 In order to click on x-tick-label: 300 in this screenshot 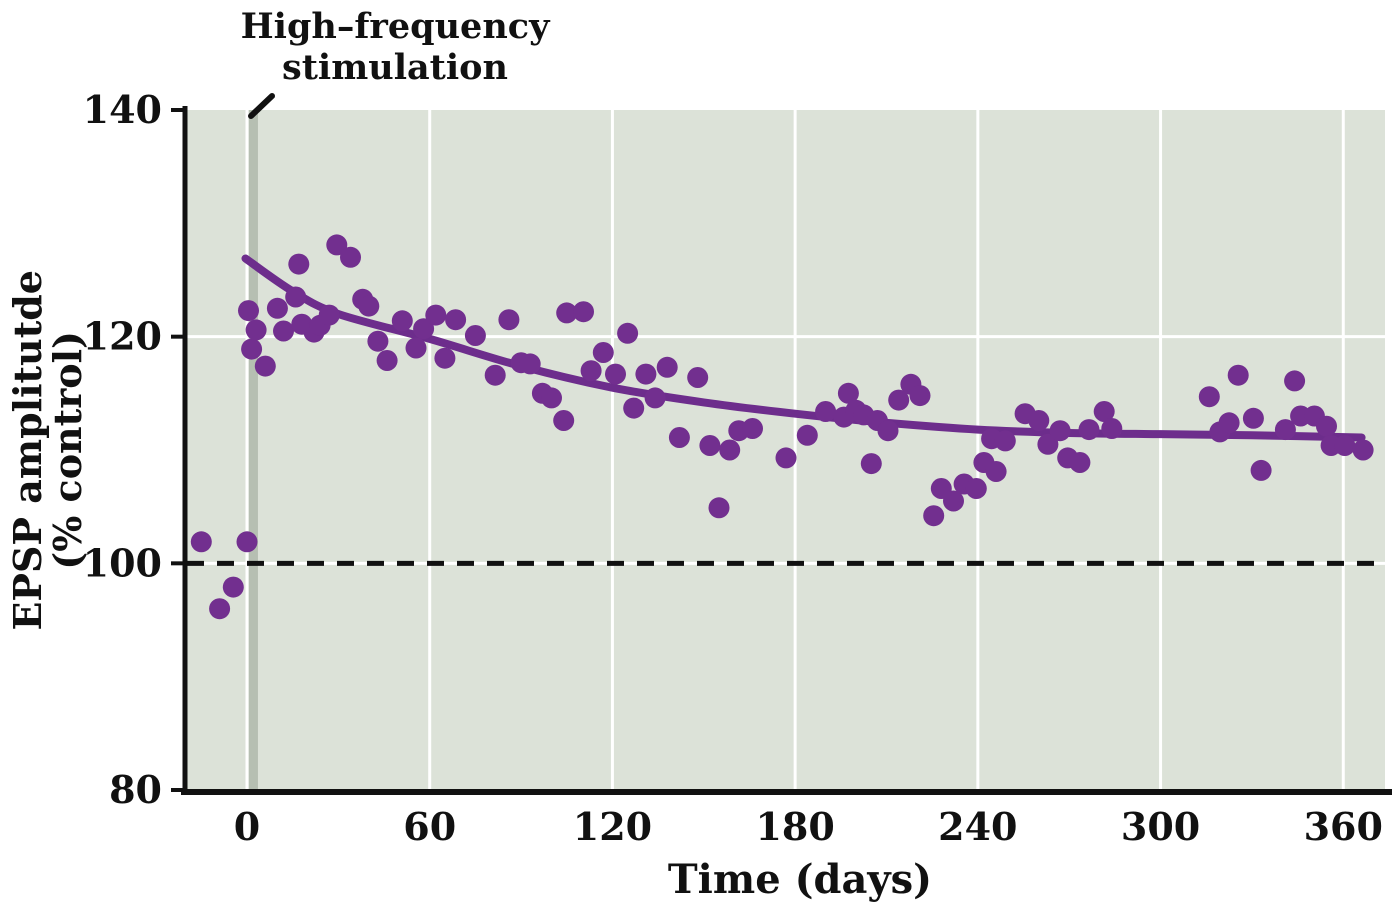, I will do `click(1160, 826)`.